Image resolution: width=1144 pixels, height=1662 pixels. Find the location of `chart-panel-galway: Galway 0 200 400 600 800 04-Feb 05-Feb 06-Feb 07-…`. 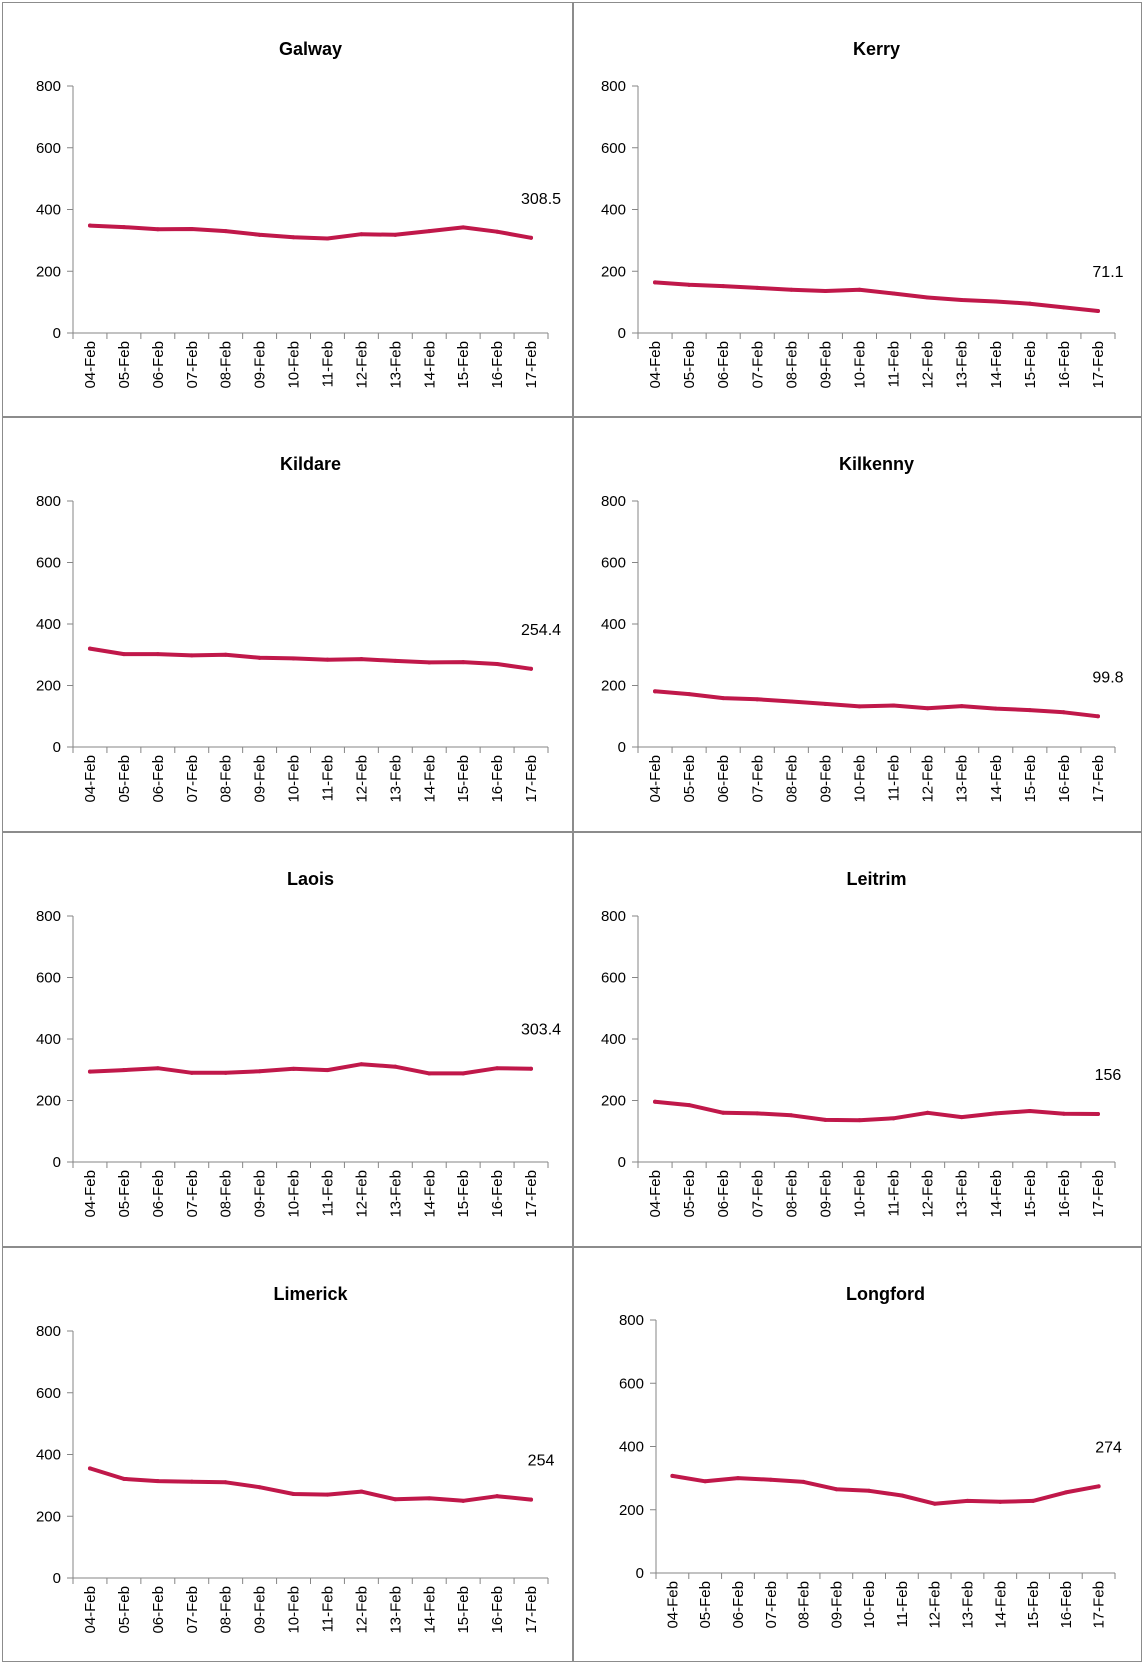

chart-panel-galway: Galway 0 200 400 600 800 04-Feb 05-Feb 06-Feb 07-… is located at coordinates (287, 209).